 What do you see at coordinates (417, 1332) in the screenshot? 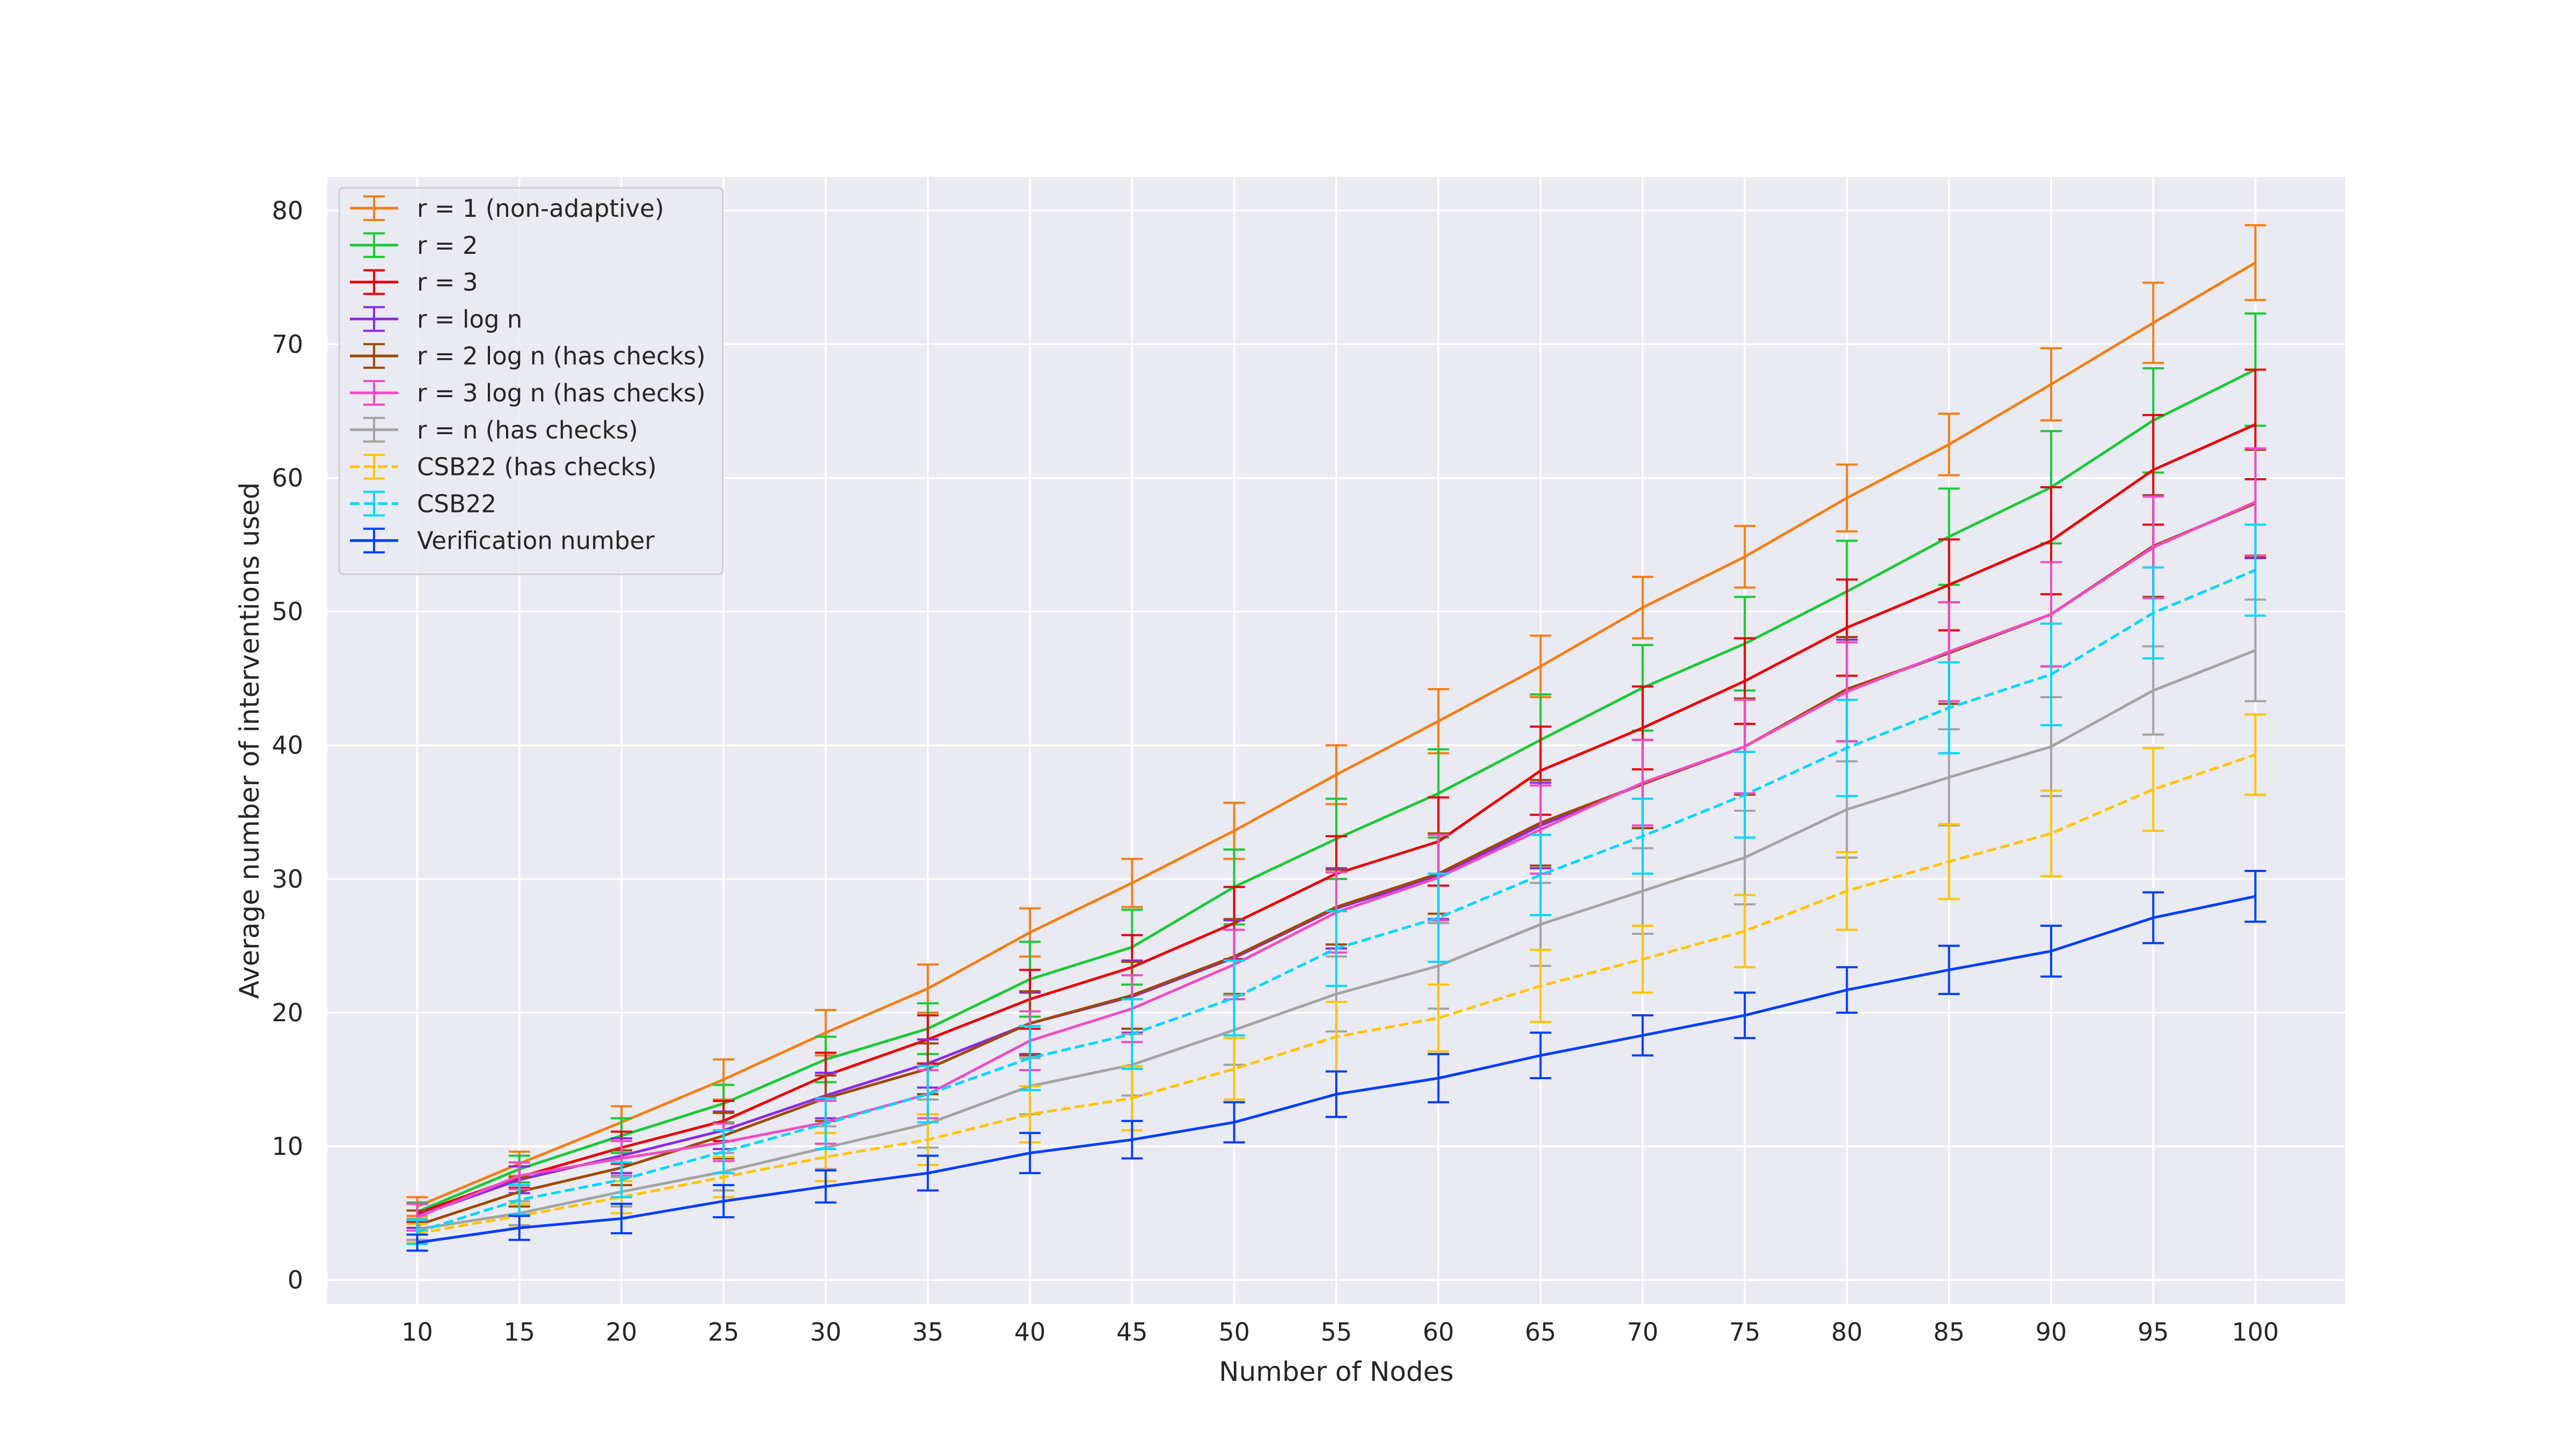
I see `x-tick-label: 10` at bounding box center [417, 1332].